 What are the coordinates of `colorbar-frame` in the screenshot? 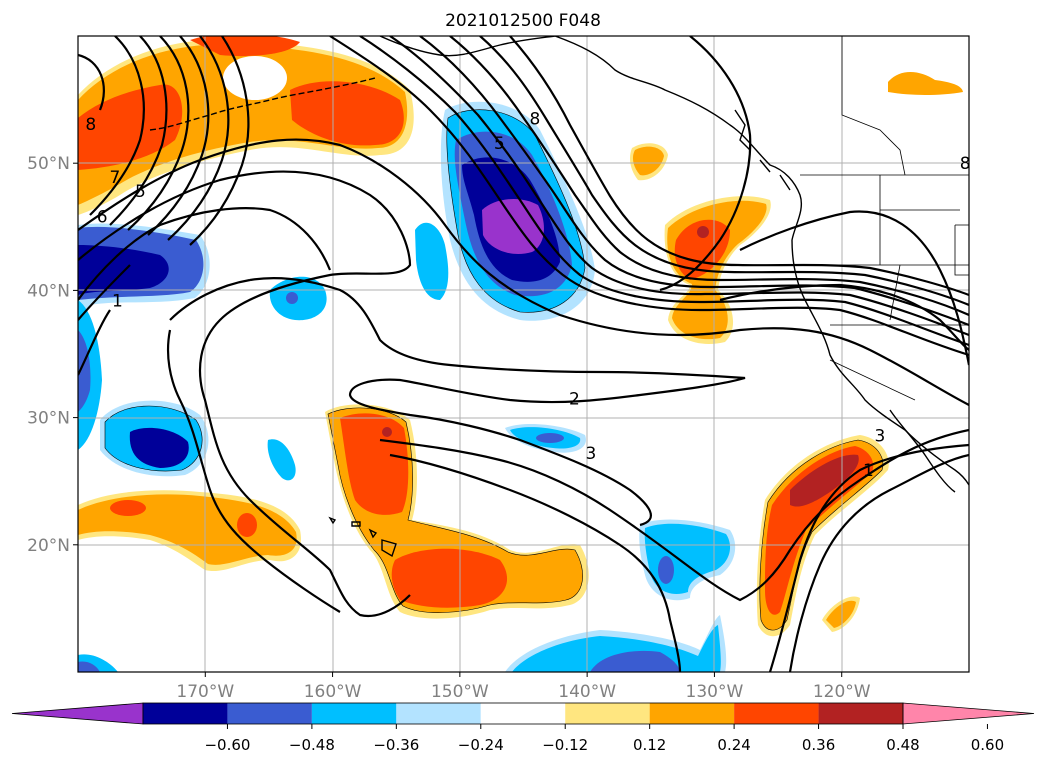 It's located at (523, 713).